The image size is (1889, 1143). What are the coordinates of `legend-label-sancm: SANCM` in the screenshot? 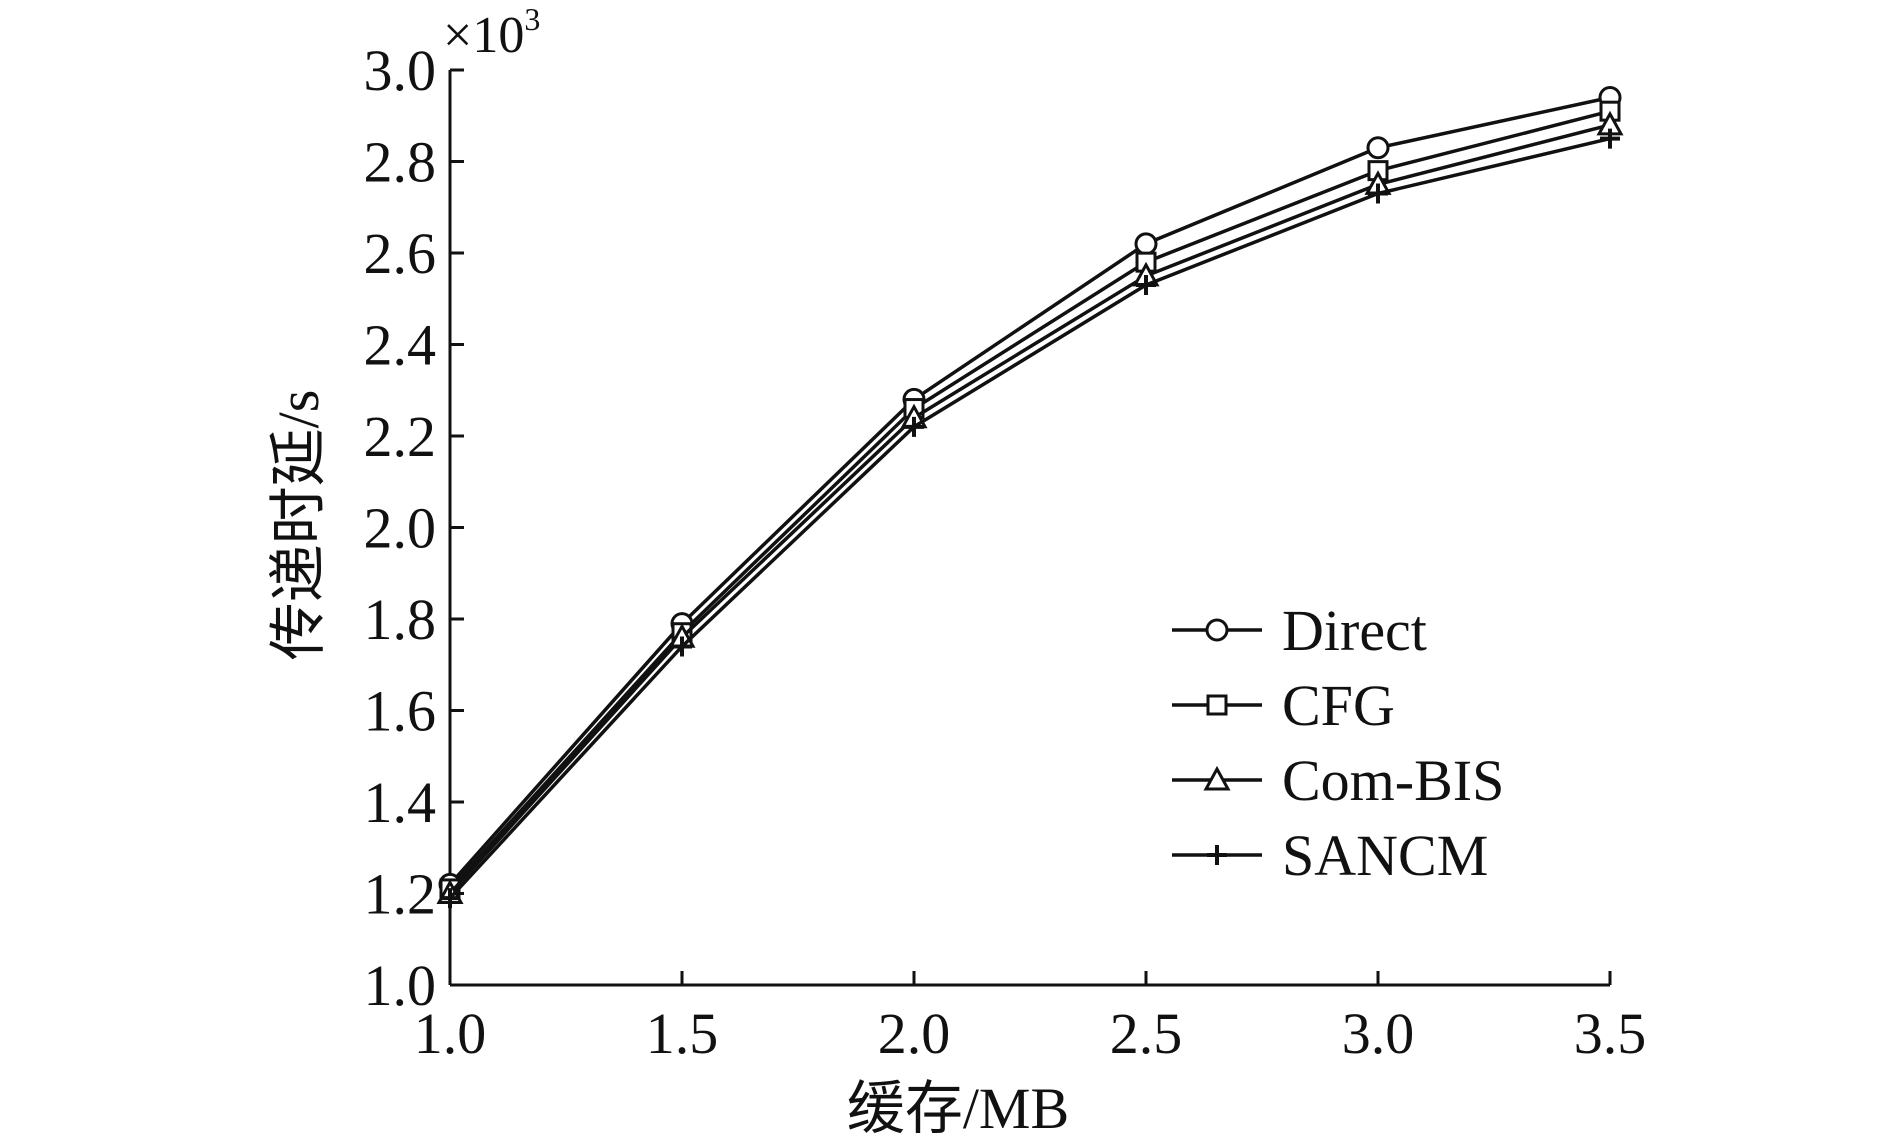 It's located at (1385, 855).